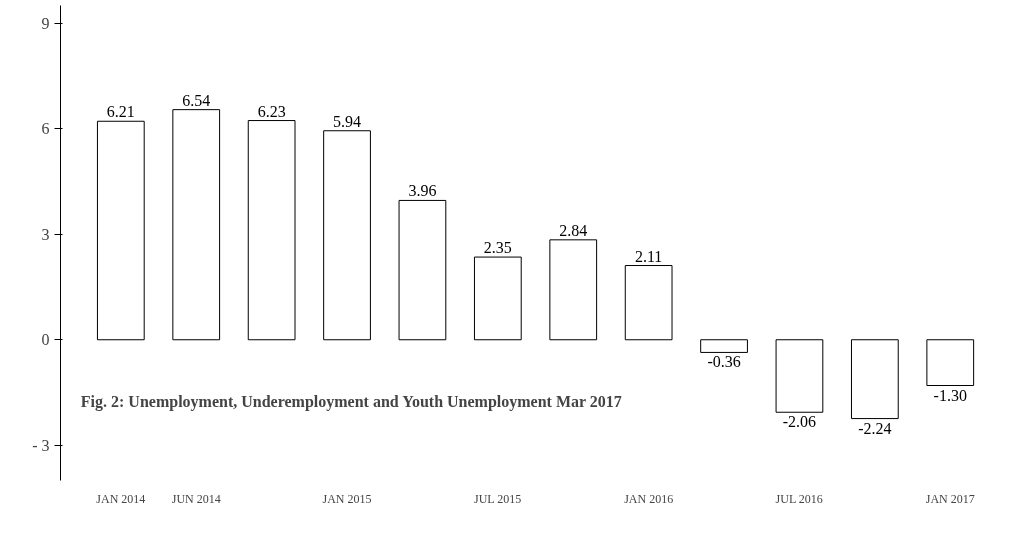  I want to click on y-tick-label: 6, so click(45, 129).